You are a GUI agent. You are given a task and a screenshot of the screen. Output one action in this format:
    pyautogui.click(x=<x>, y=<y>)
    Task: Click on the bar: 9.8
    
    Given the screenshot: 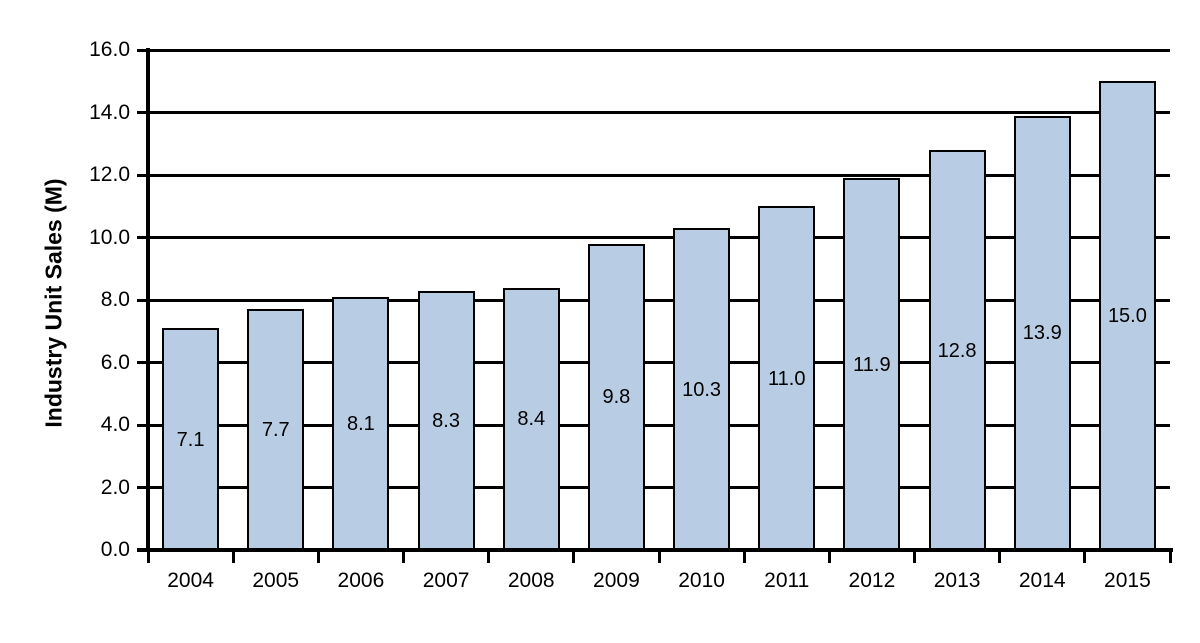 What is the action you would take?
    pyautogui.click(x=616, y=397)
    